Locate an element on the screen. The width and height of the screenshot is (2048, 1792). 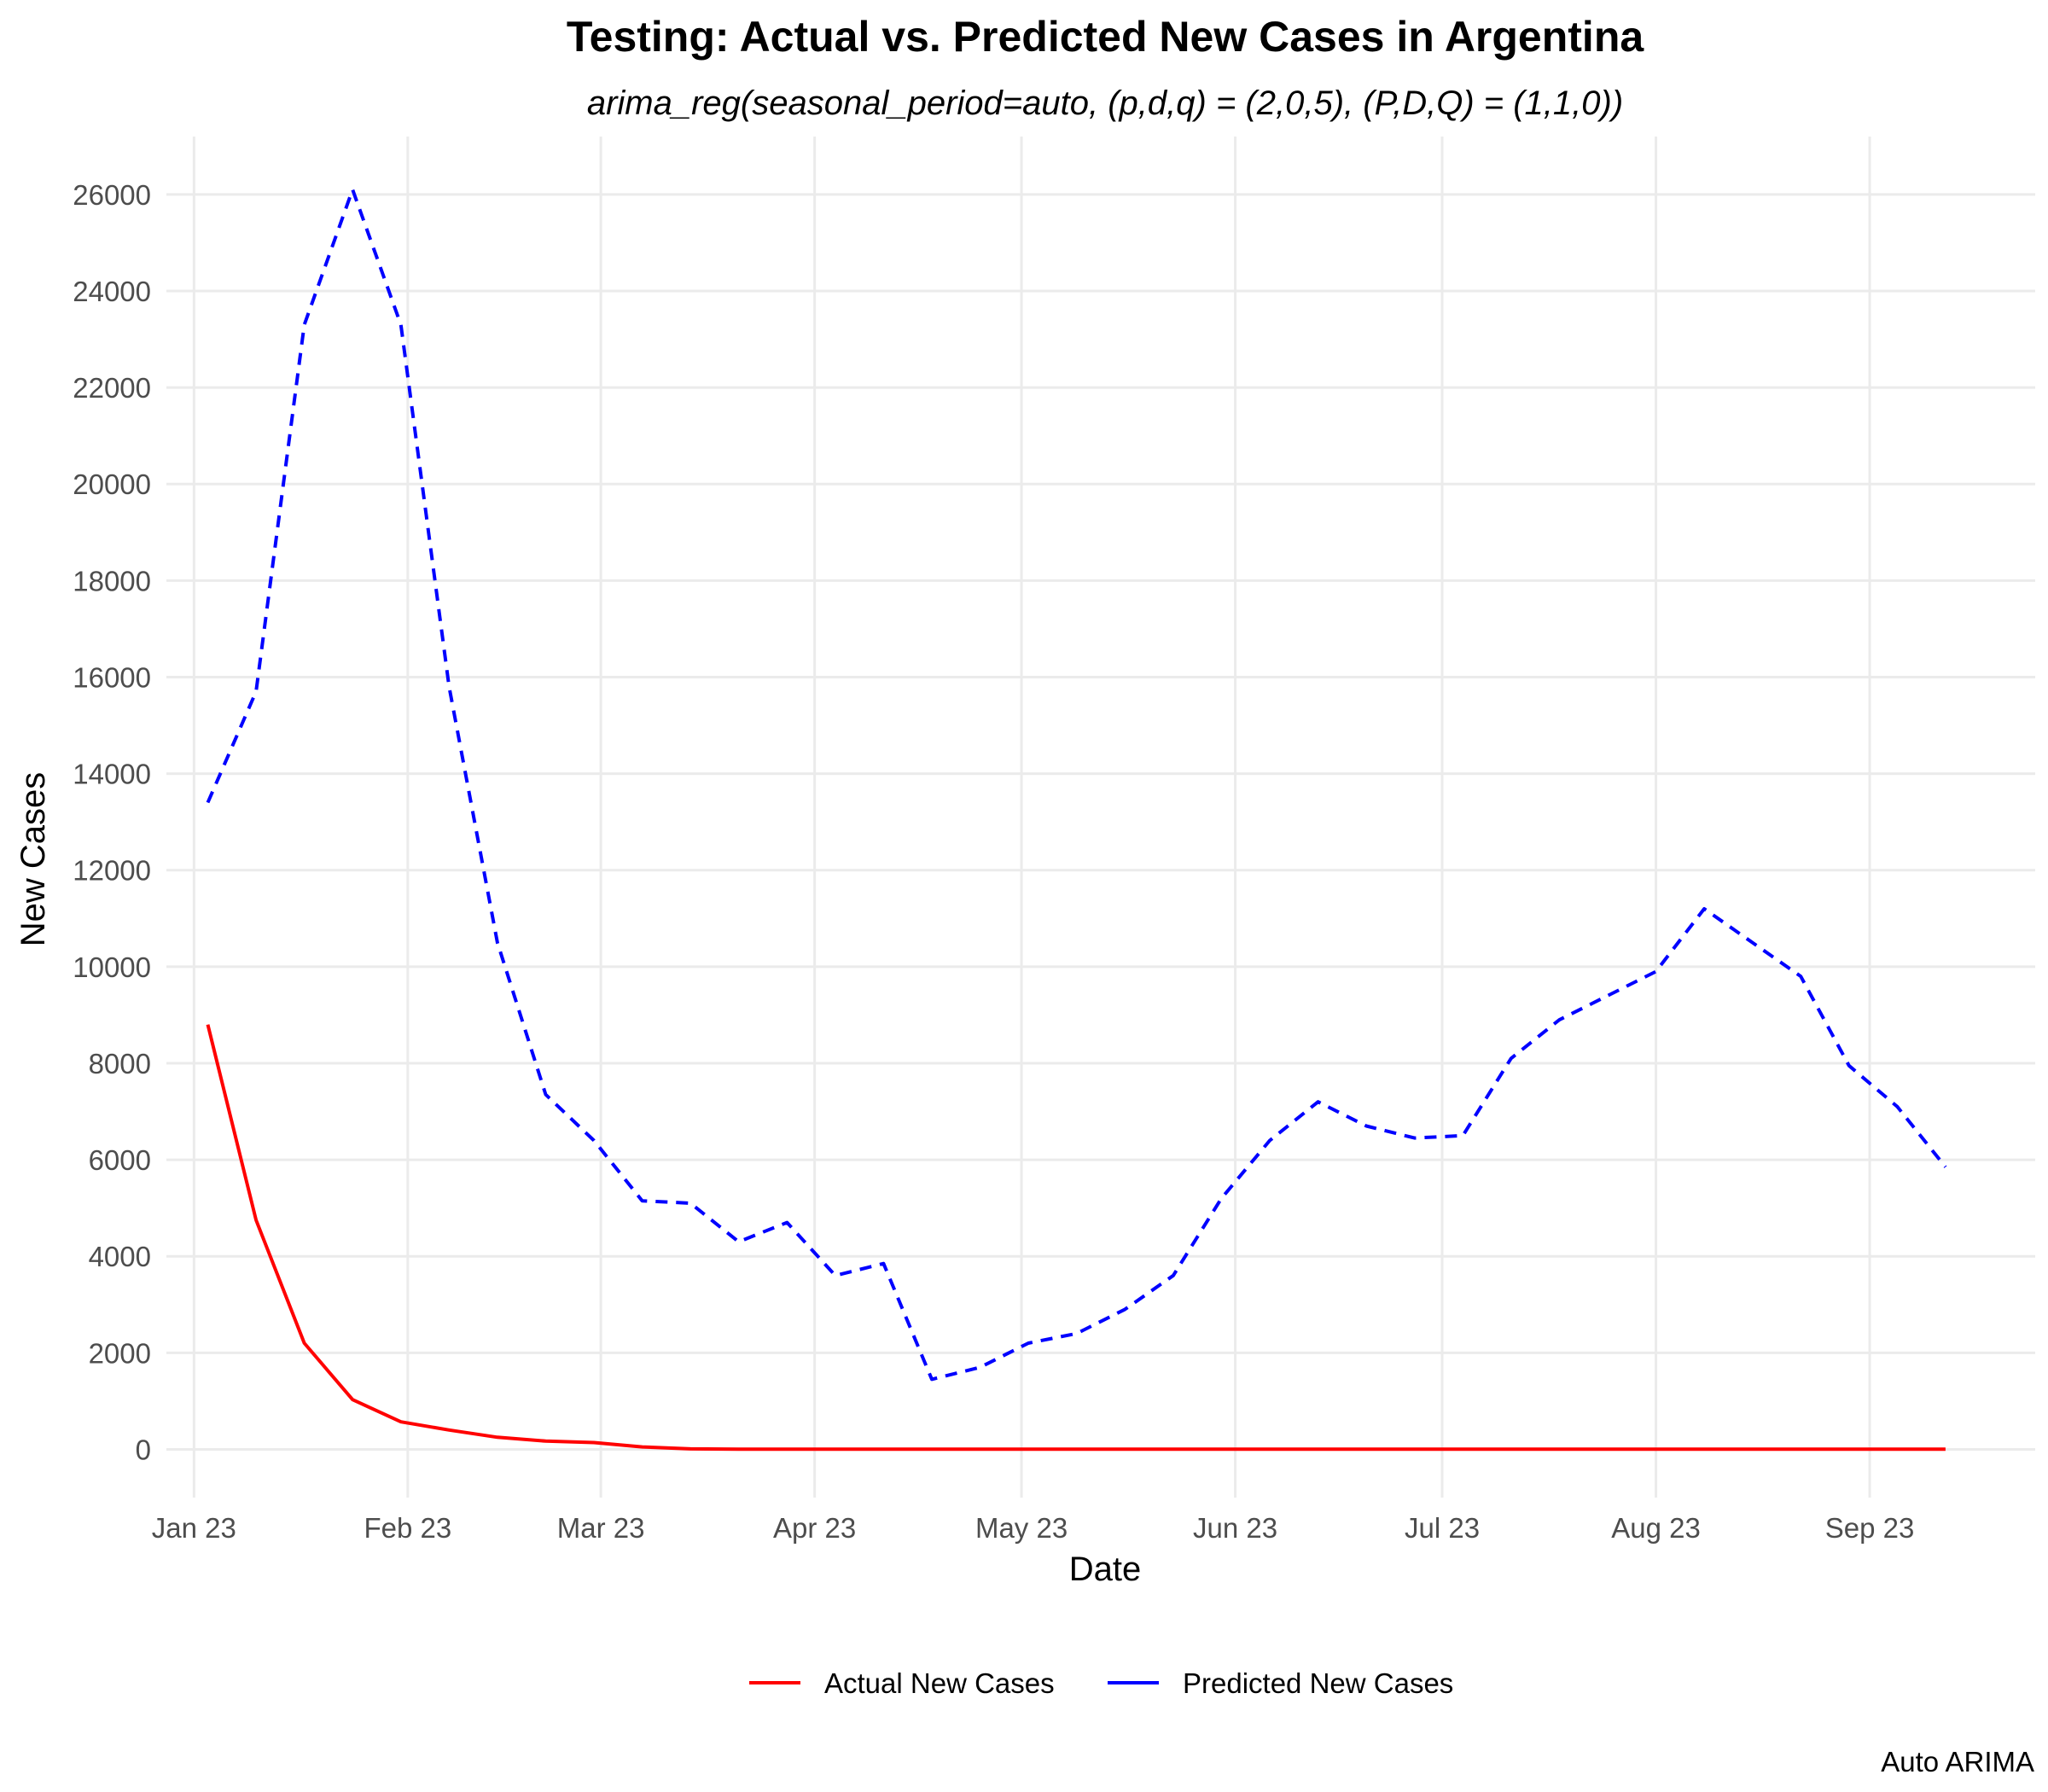
x-tick-label: Jan 23 is located at coordinates (194, 1528).